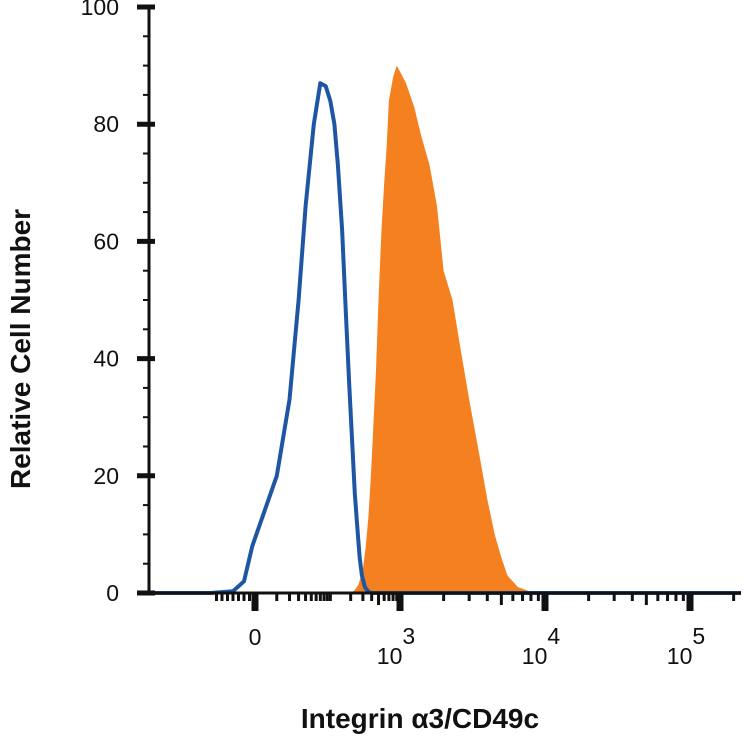  What do you see at coordinates (100, 10) in the screenshot?
I see `y-tick-label: 100` at bounding box center [100, 10].